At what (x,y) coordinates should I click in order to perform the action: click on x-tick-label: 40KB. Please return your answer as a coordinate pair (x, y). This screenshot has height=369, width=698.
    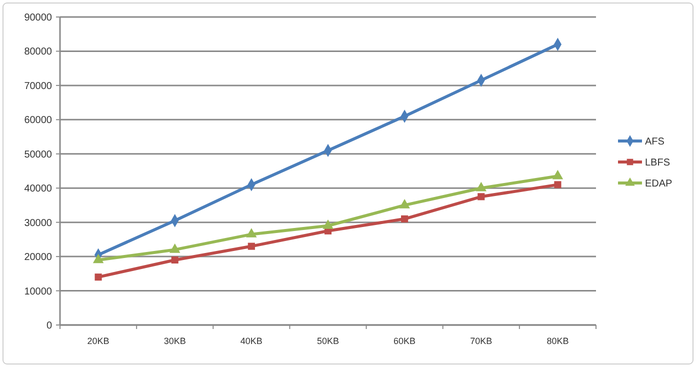
    Looking at the image, I should click on (251, 341).